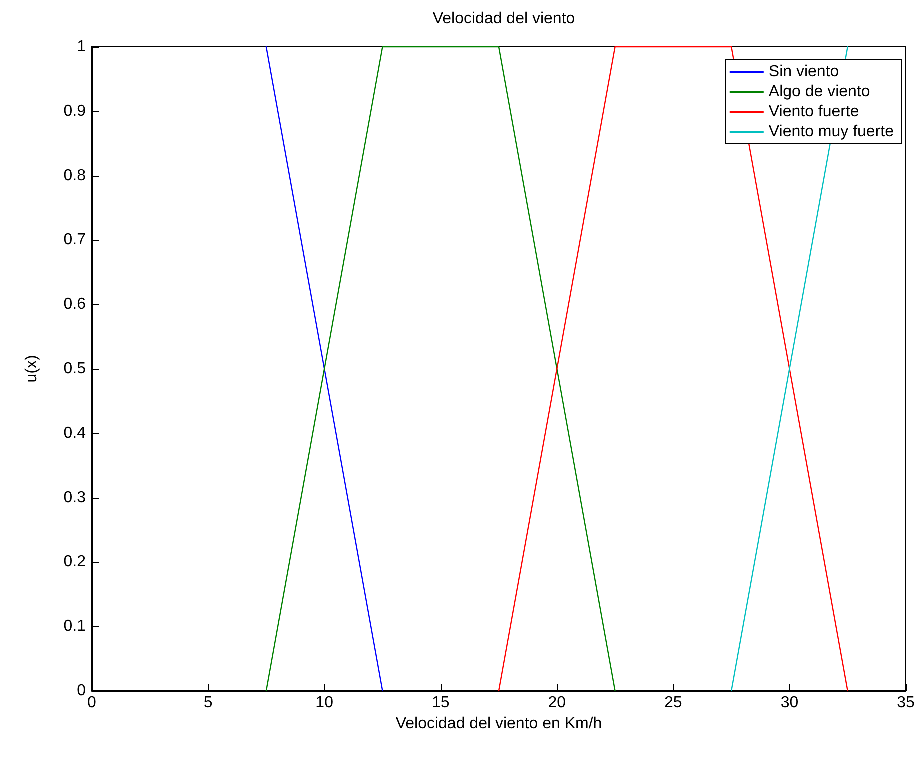  Describe the element at coordinates (75, 433) in the screenshot. I see `y-tick-label: 0.4` at that location.